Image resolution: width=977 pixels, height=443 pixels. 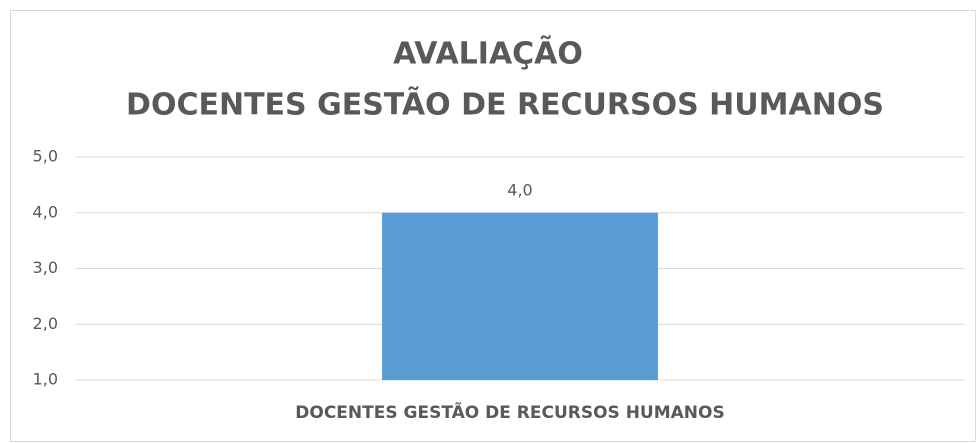 What do you see at coordinates (45, 323) in the screenshot?
I see `y-tick-label: 2,0` at bounding box center [45, 323].